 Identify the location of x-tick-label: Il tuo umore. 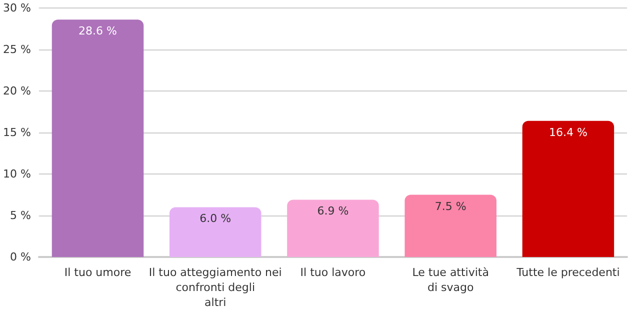
(98, 272).